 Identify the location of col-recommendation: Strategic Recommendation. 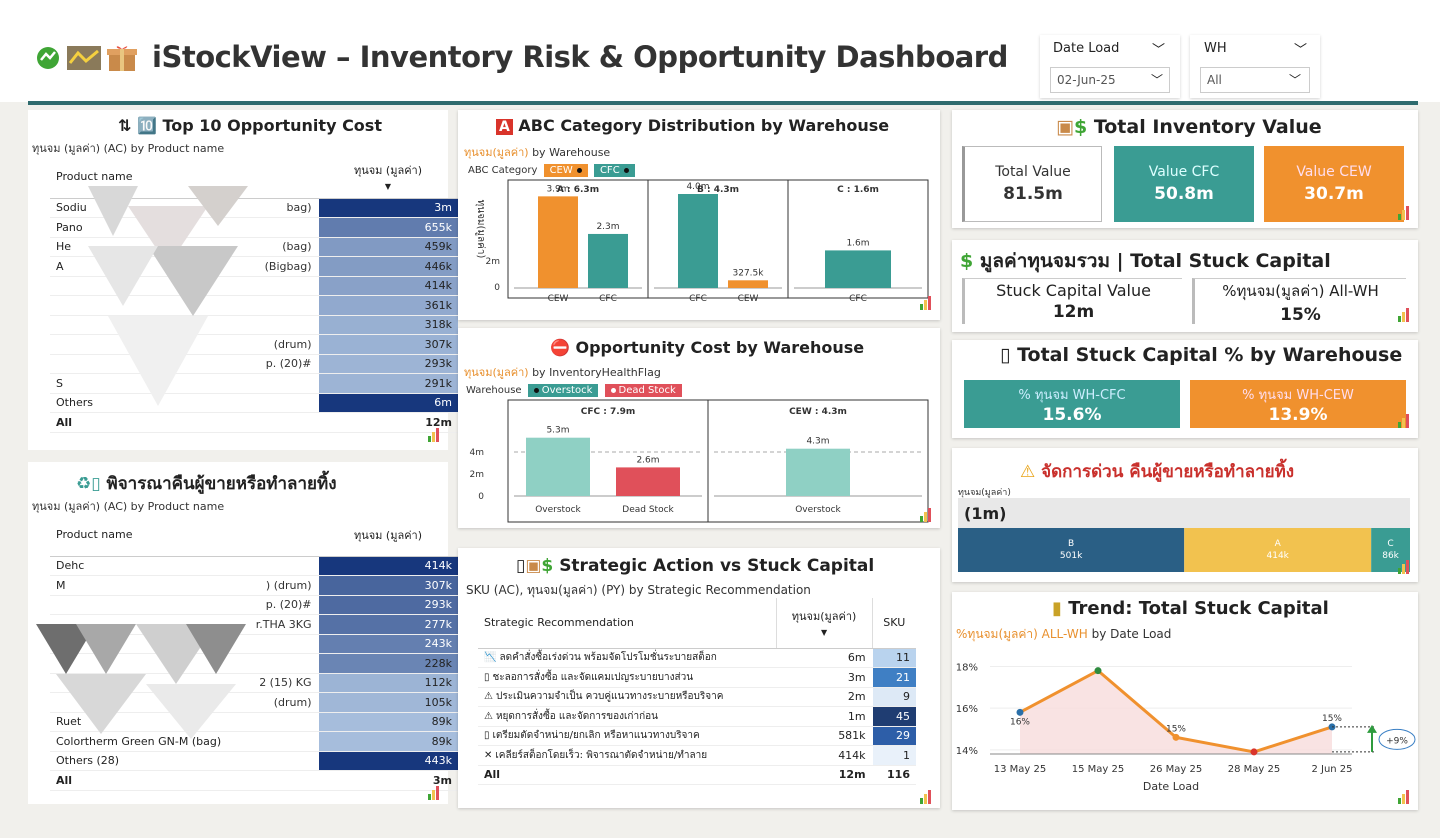
(627, 623).